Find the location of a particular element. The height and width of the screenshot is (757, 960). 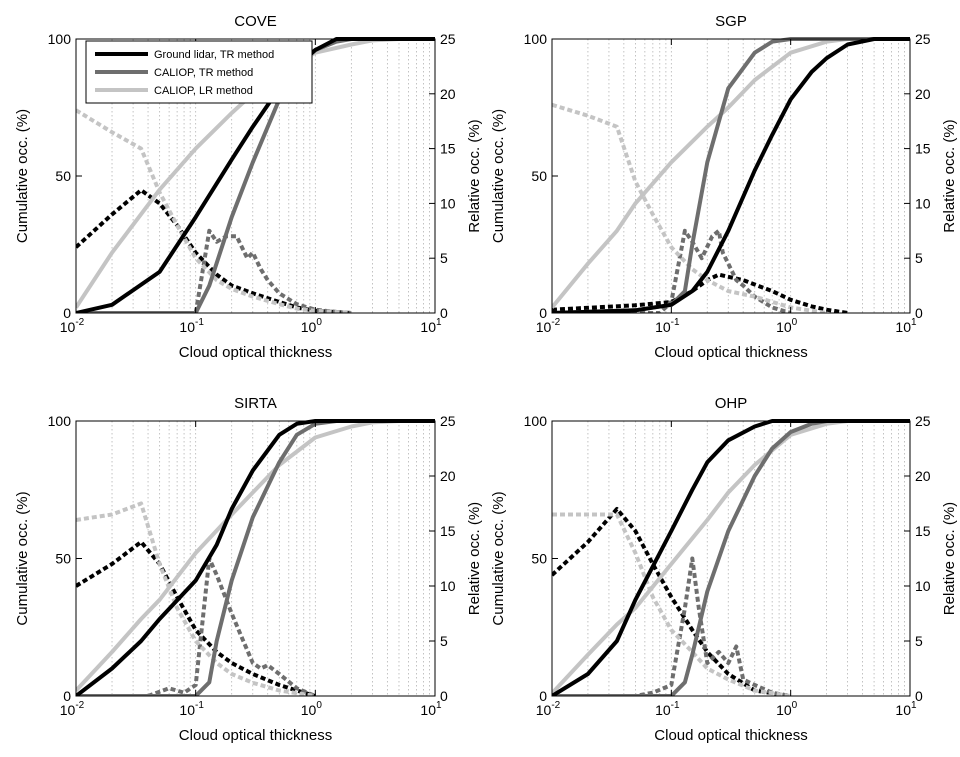

legend-label: CALIOP, TR method is located at coordinates (203, 73).